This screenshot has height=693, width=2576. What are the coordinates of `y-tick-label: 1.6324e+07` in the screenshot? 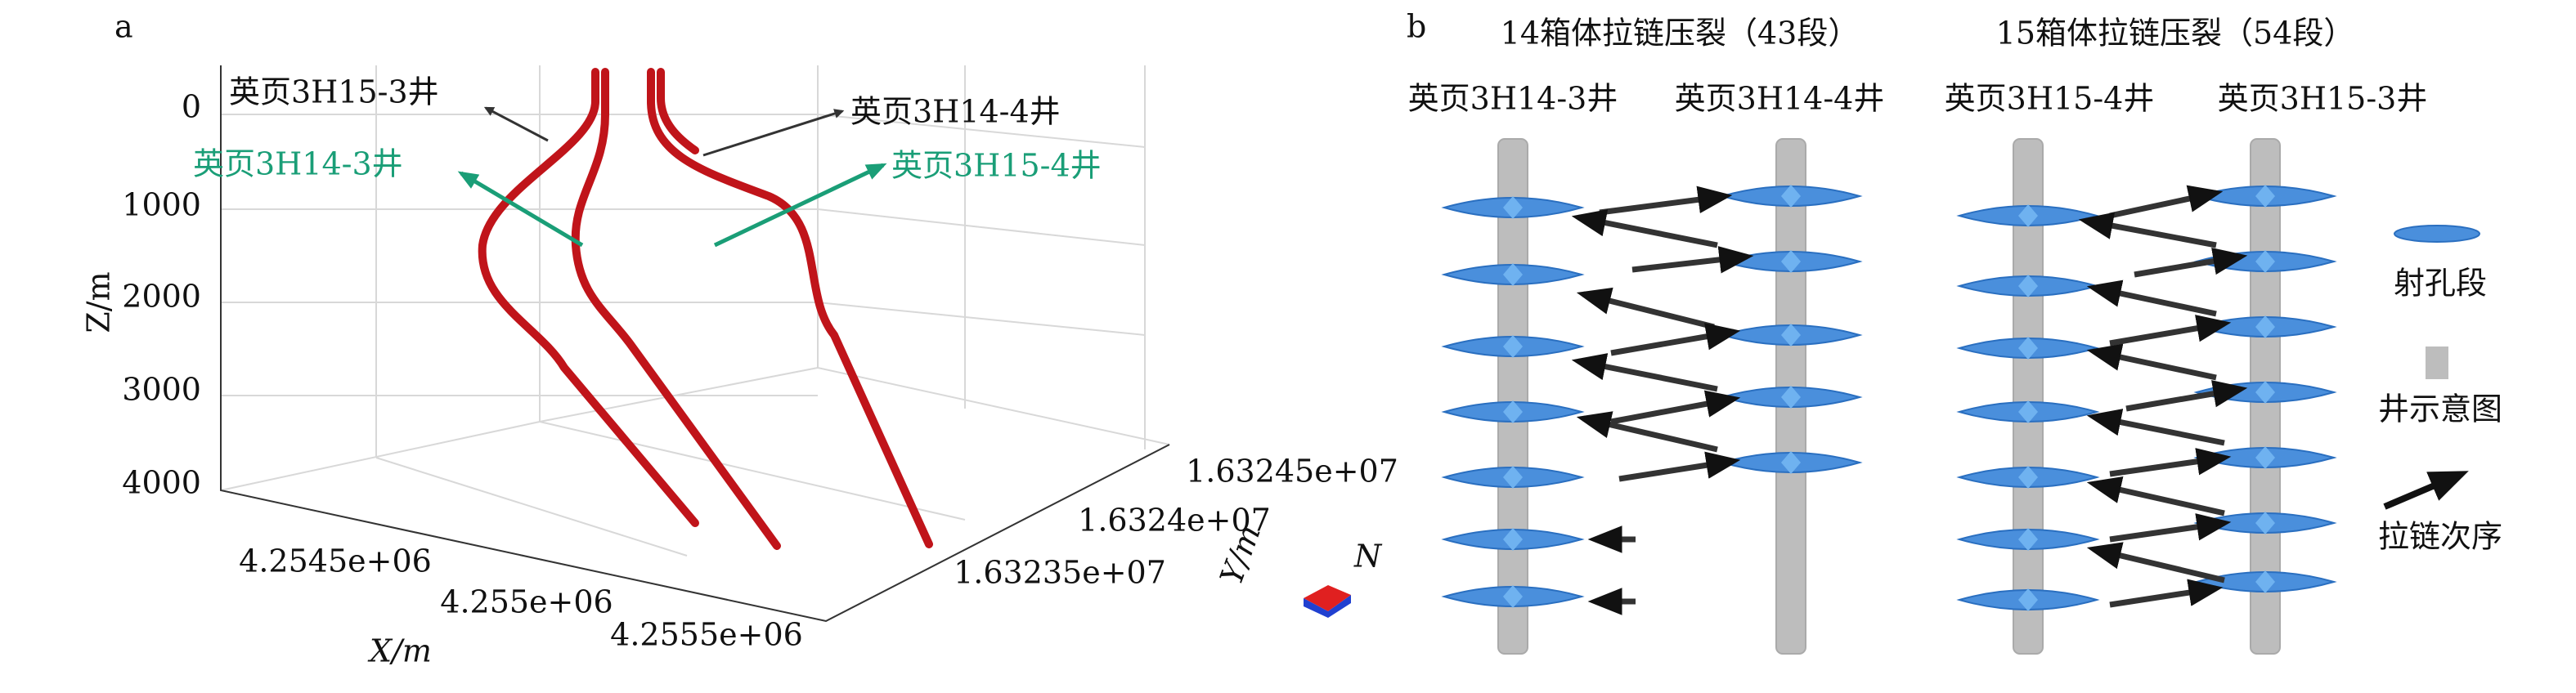 It's located at (1174, 521).